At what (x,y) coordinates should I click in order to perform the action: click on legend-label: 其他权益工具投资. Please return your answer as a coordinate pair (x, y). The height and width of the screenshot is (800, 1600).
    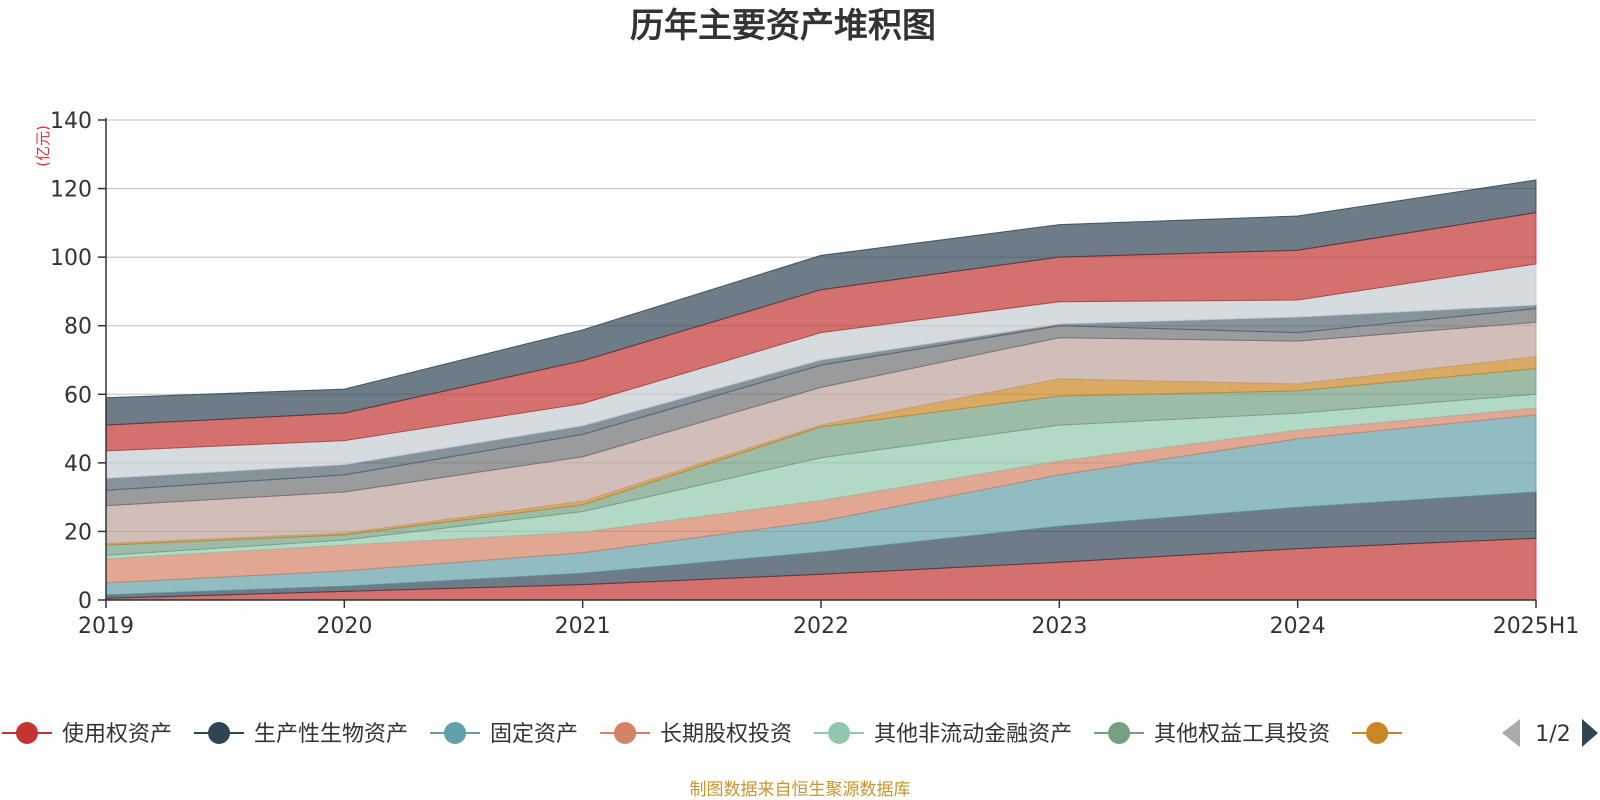
    Looking at the image, I should click on (1242, 734).